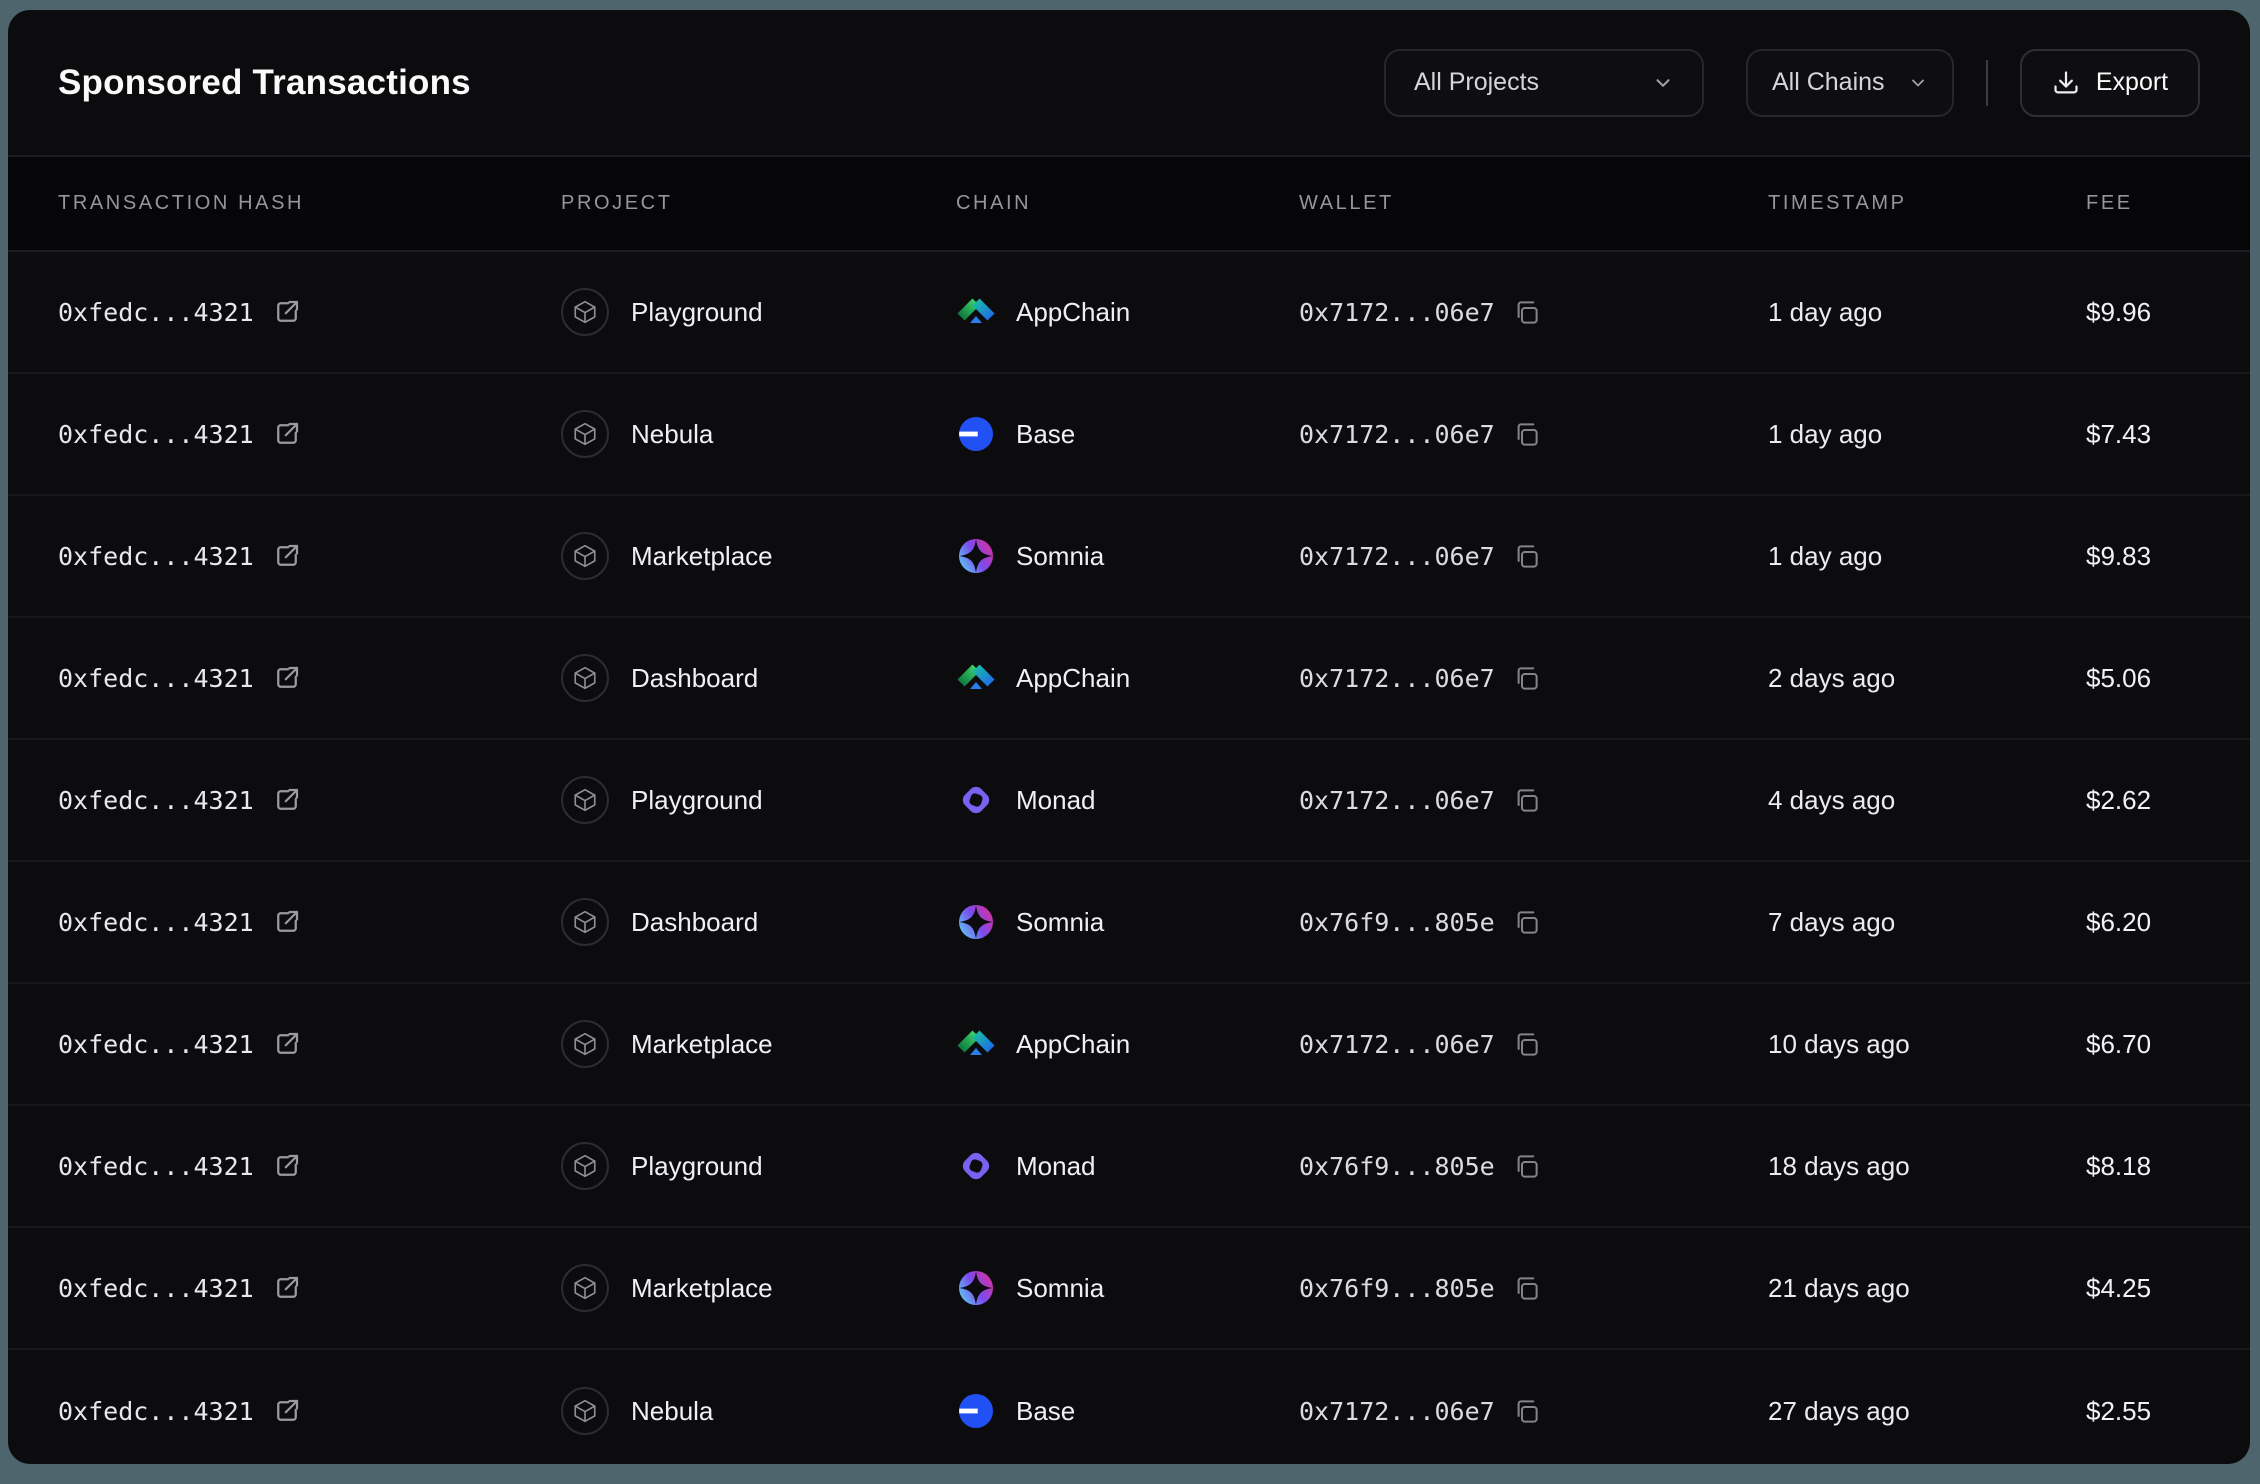 Image resolution: width=2260 pixels, height=1484 pixels. What do you see at coordinates (1987, 82) in the screenshot?
I see `controls-divider` at bounding box center [1987, 82].